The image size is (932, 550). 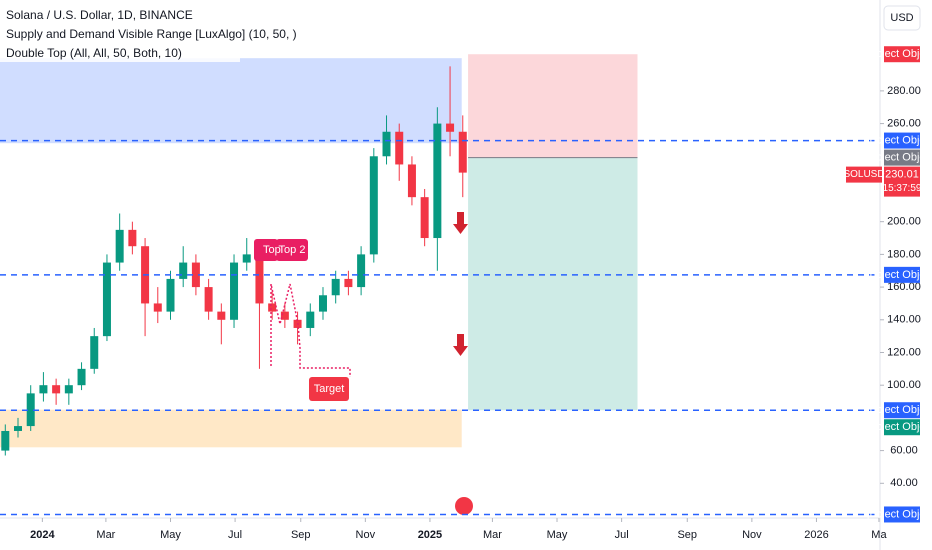 I want to click on currency-button, so click(x=902, y=18).